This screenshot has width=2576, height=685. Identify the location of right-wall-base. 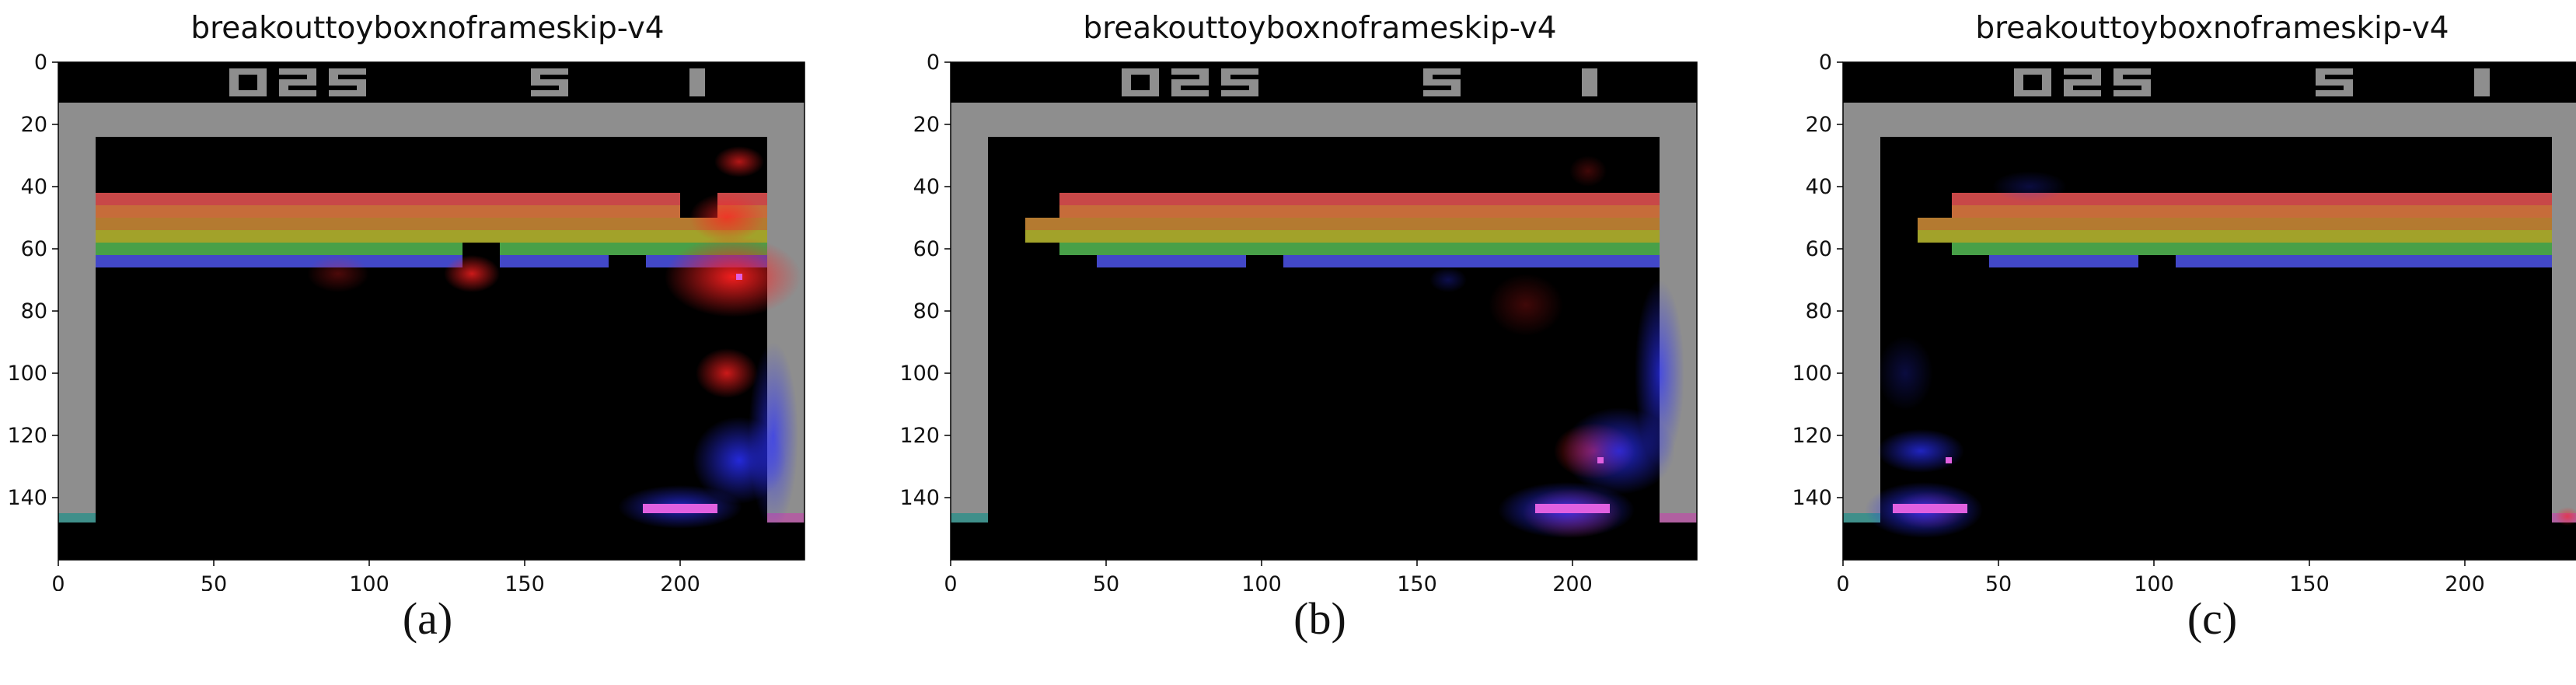
(1679, 517).